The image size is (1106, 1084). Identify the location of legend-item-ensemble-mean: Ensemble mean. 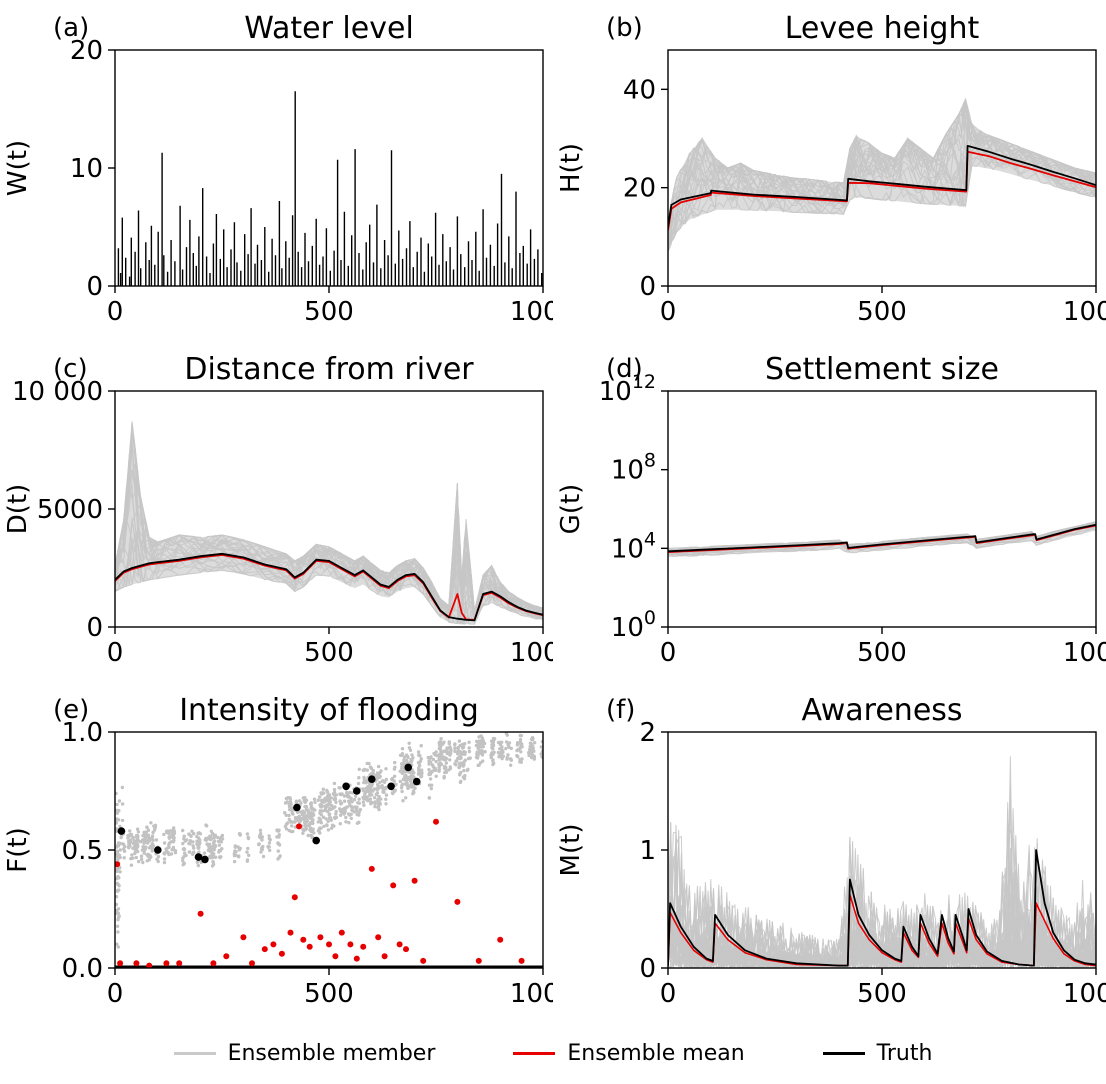
(629, 1053).